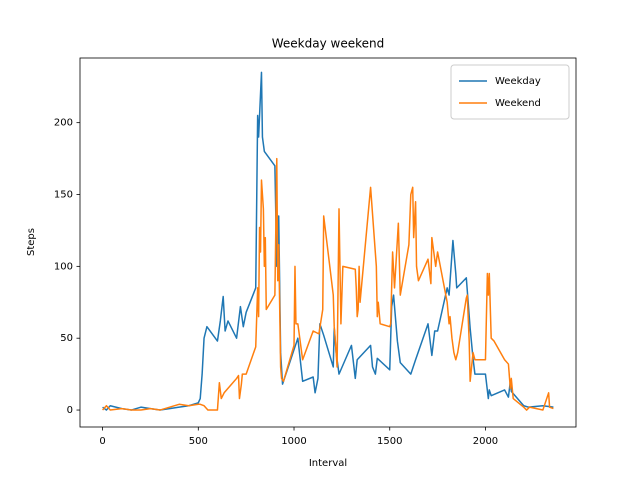 This screenshot has height=480, width=640. Describe the element at coordinates (63, 195) in the screenshot. I see `y-tick-label: 150` at that location.